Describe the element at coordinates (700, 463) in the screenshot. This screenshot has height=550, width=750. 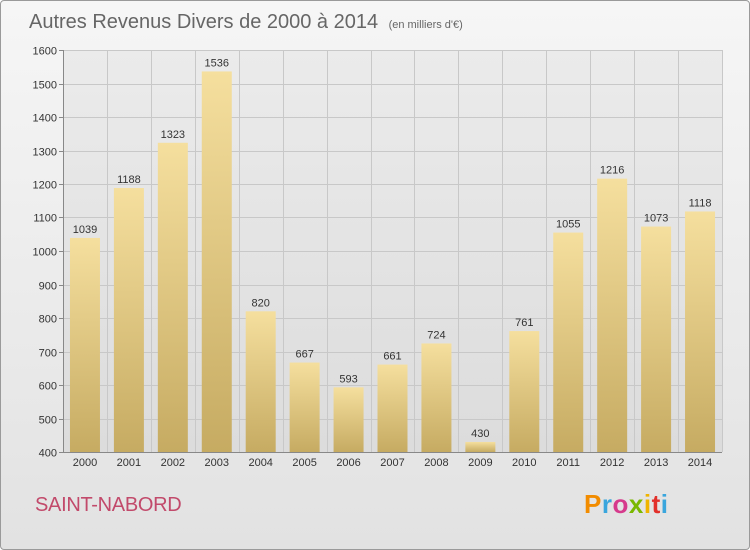
I see `x-tick-label-2014: 2014` at that location.